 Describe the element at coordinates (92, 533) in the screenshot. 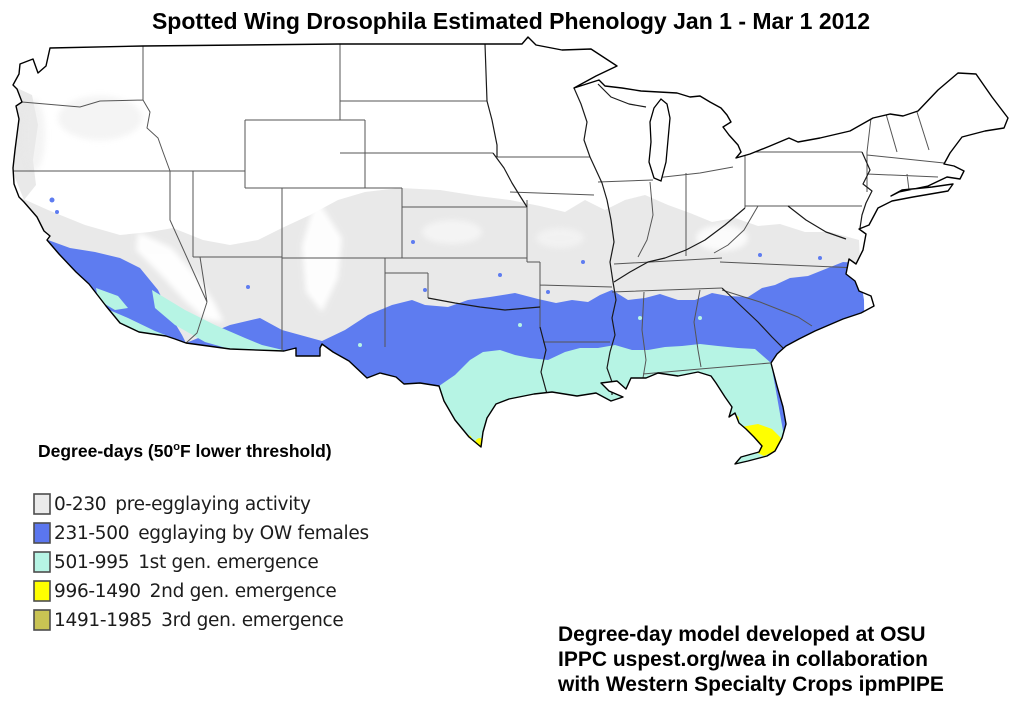

I see `legend-range: 231-500` at that location.